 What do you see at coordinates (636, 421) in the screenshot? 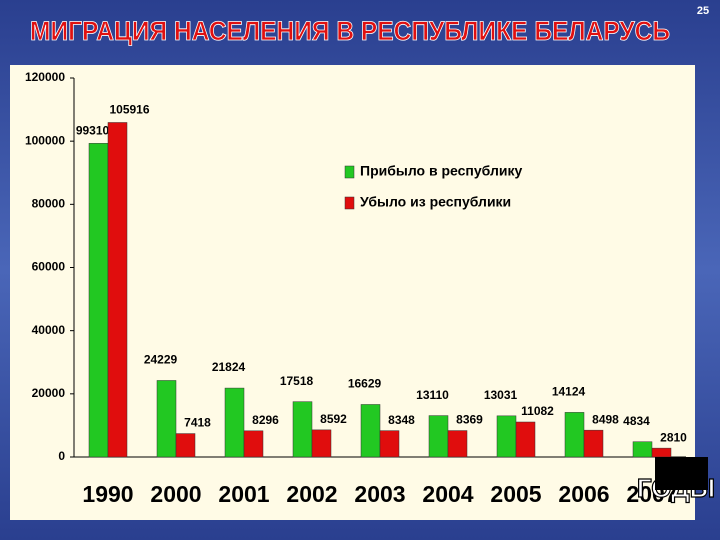
I see `value-label: 4834` at bounding box center [636, 421].